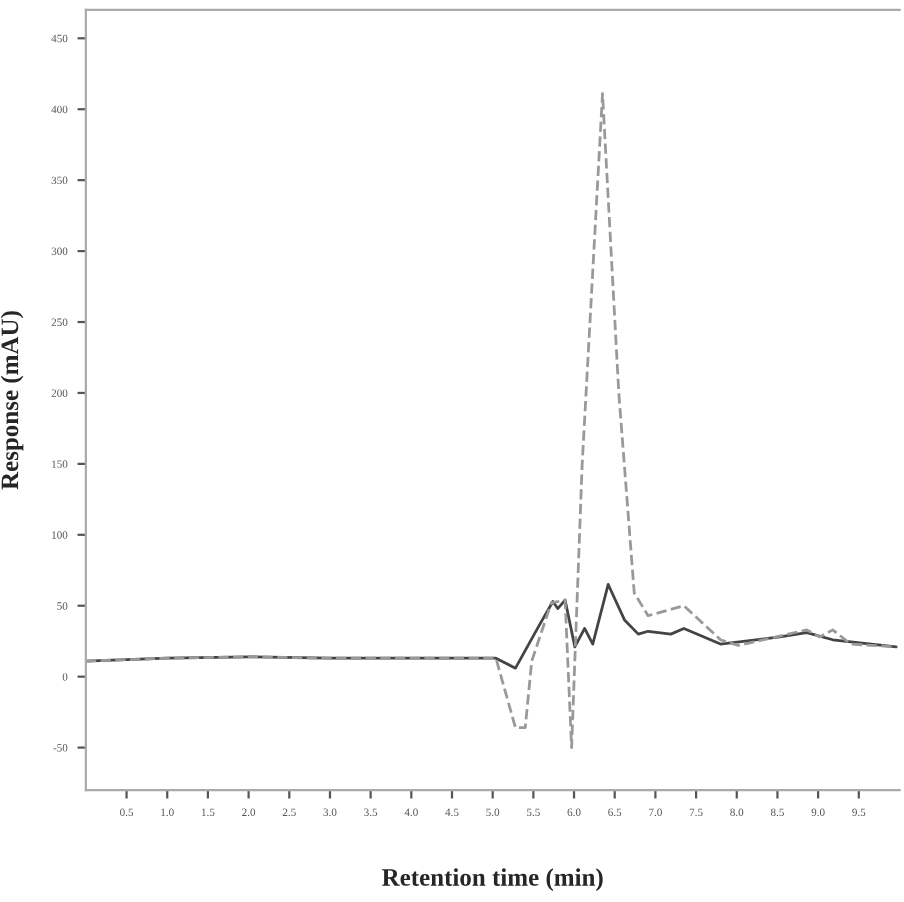  What do you see at coordinates (12, 400) in the screenshot?
I see `y-axis-title: Response (mAU)` at bounding box center [12, 400].